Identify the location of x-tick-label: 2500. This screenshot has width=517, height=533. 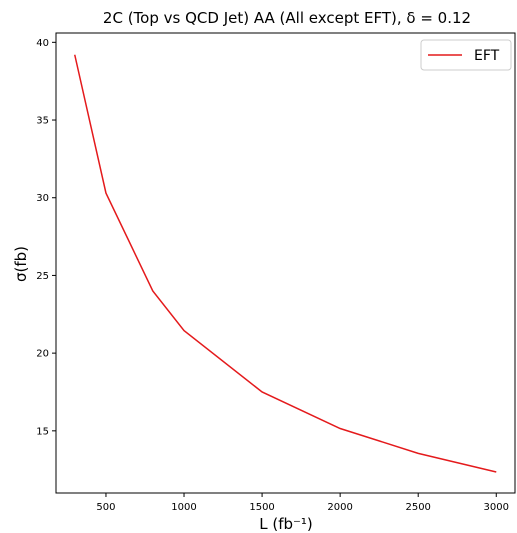
(417, 507).